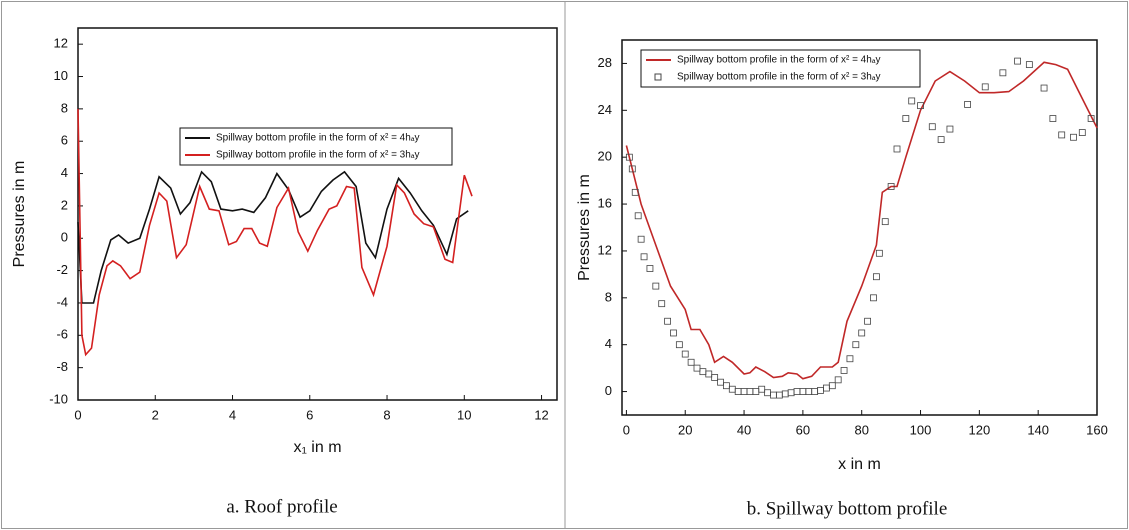 The image size is (1129, 530). What do you see at coordinates (847, 508) in the screenshot?
I see `caption: b. Spillway bottom profile` at bounding box center [847, 508].